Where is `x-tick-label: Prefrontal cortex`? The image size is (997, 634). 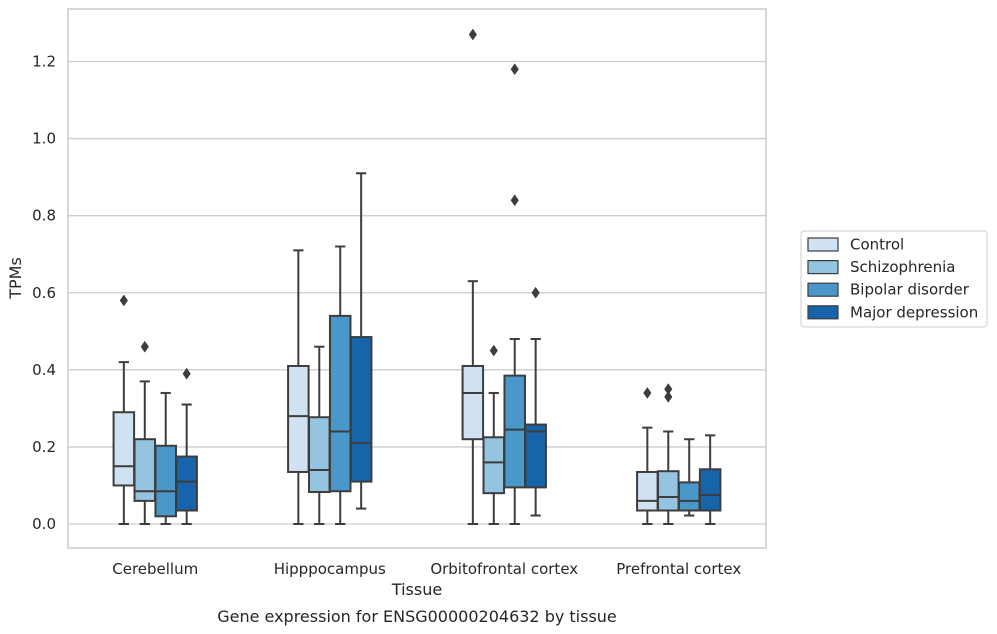 x-tick-label: Prefrontal cortex is located at coordinates (678, 569).